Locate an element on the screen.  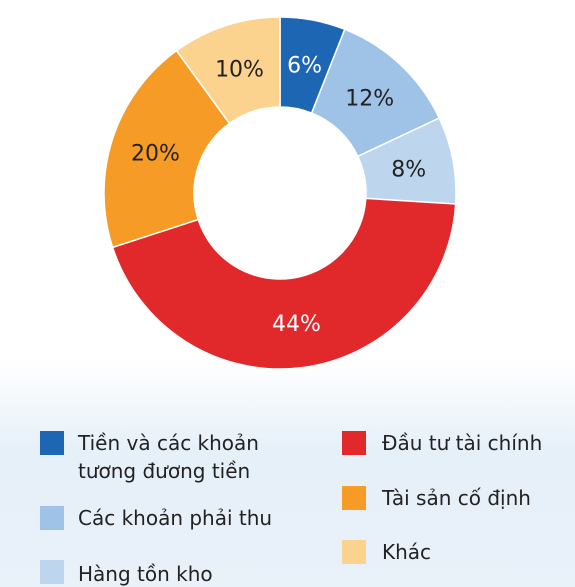
value-label: 8% is located at coordinates (408, 169).